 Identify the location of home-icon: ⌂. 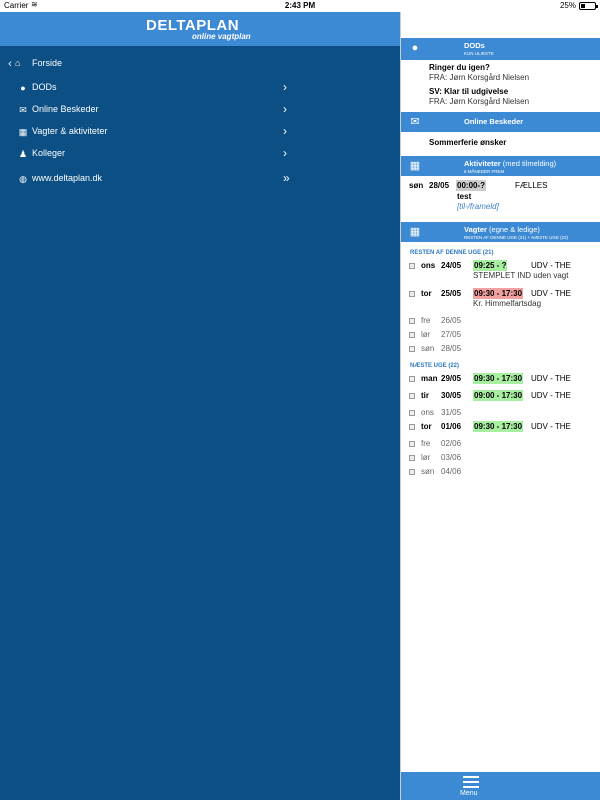
(18, 63).